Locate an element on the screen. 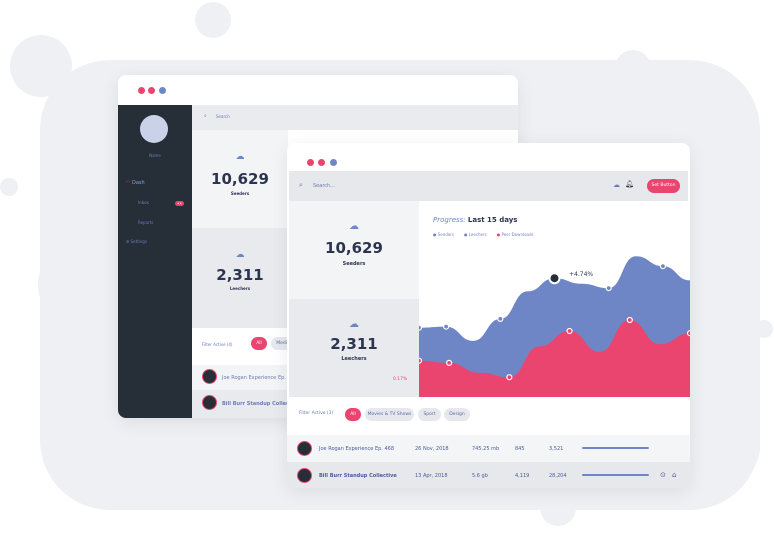  header-button: Set Button is located at coordinates (663, 186).